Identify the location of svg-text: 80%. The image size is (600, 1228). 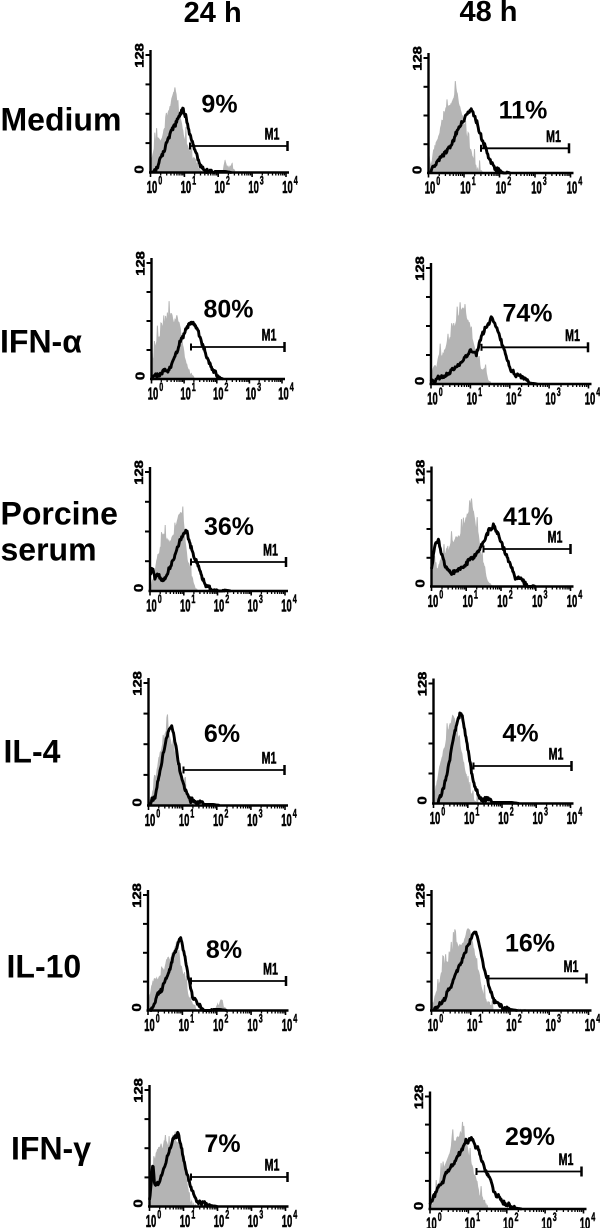
(228, 310).